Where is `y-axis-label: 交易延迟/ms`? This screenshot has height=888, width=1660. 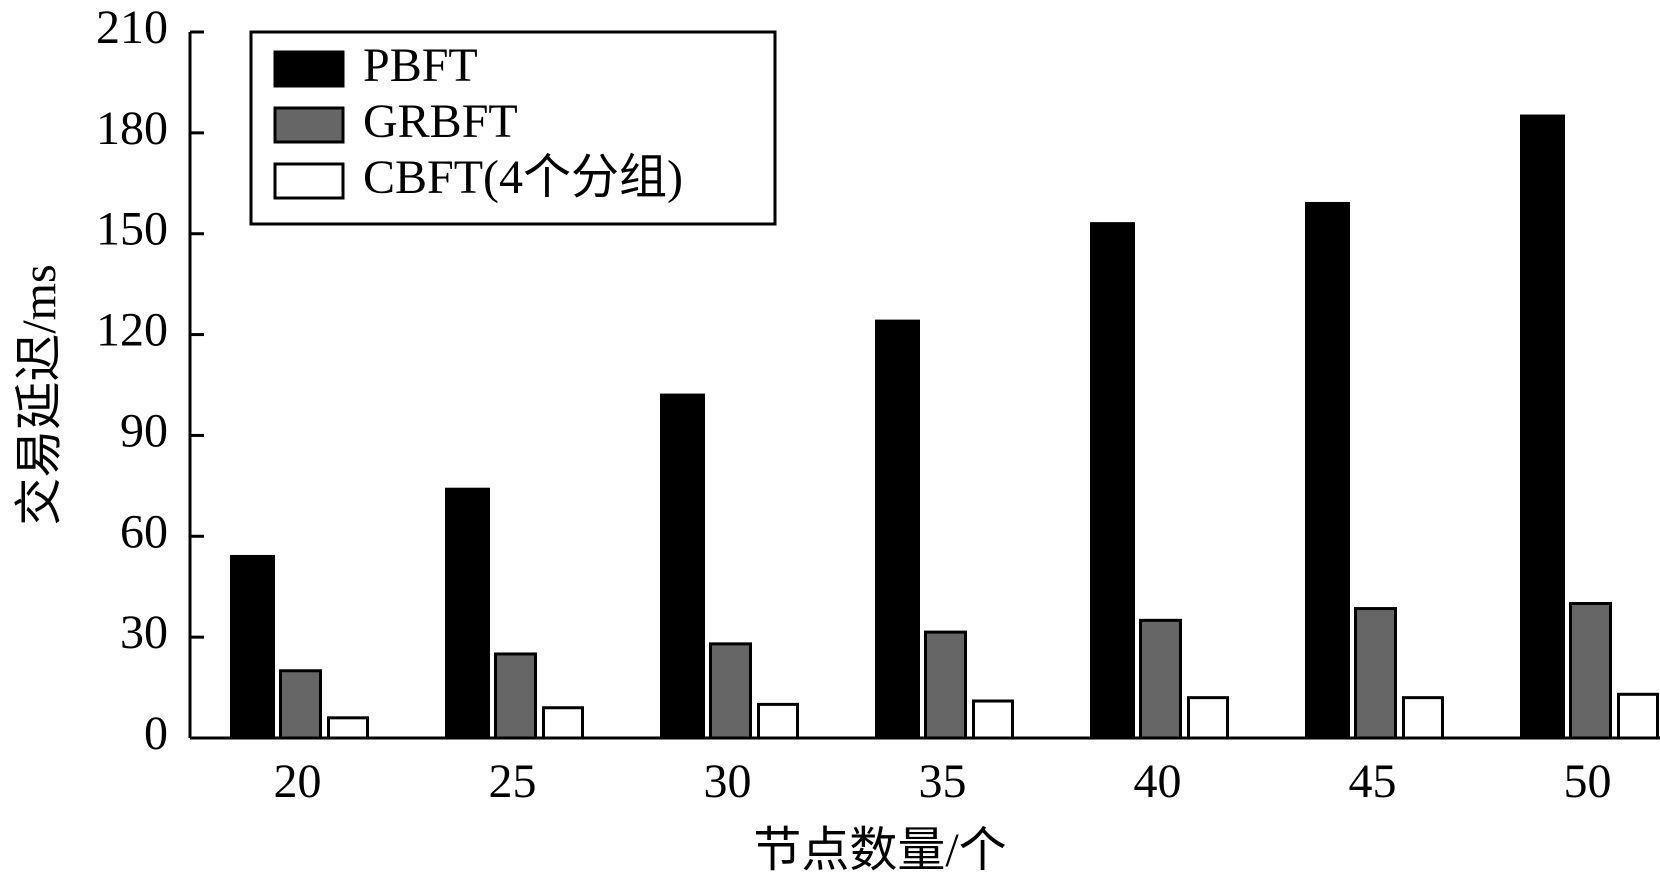
y-axis-label: 交易延迟/ms is located at coordinates (39, 394).